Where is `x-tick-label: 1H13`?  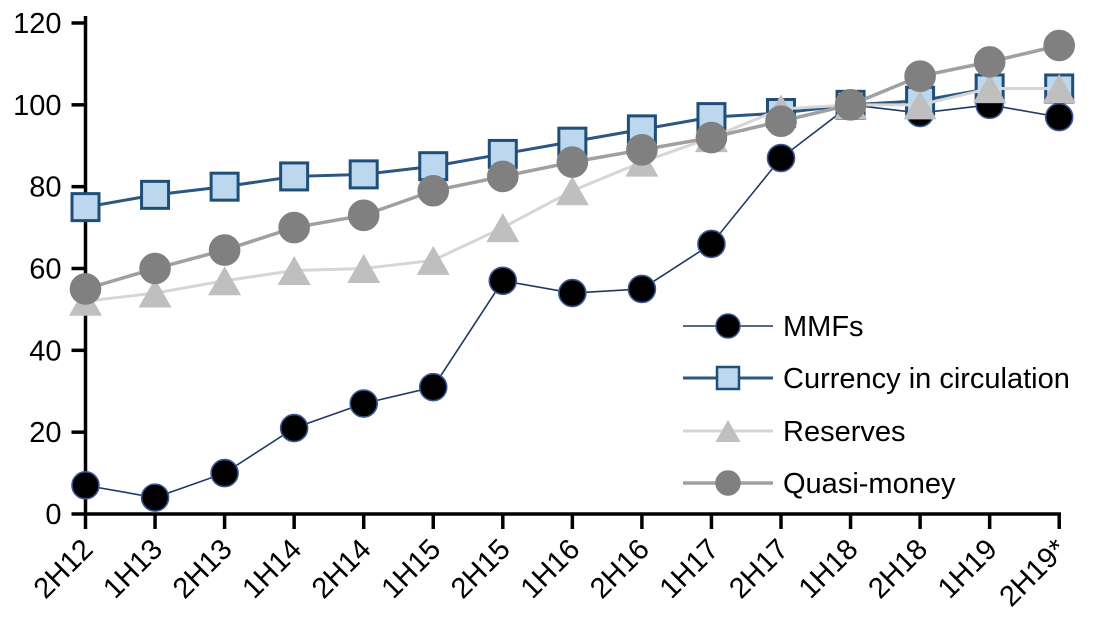
x-tick-label: 1H13 is located at coordinates (133, 569).